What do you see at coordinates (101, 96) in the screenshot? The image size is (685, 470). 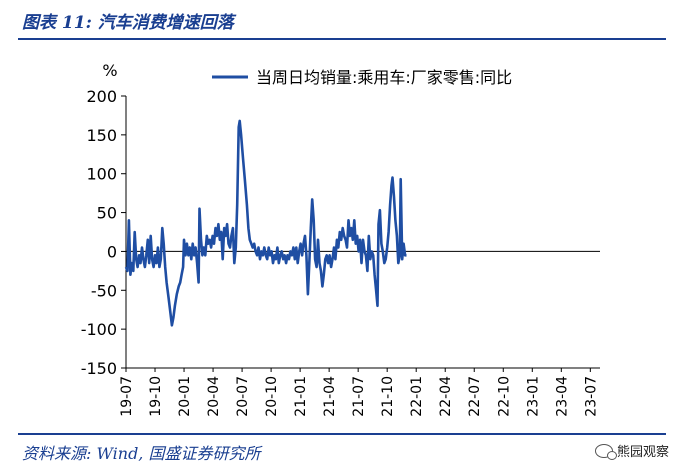 I see `y-tick-label: 200` at bounding box center [101, 96].